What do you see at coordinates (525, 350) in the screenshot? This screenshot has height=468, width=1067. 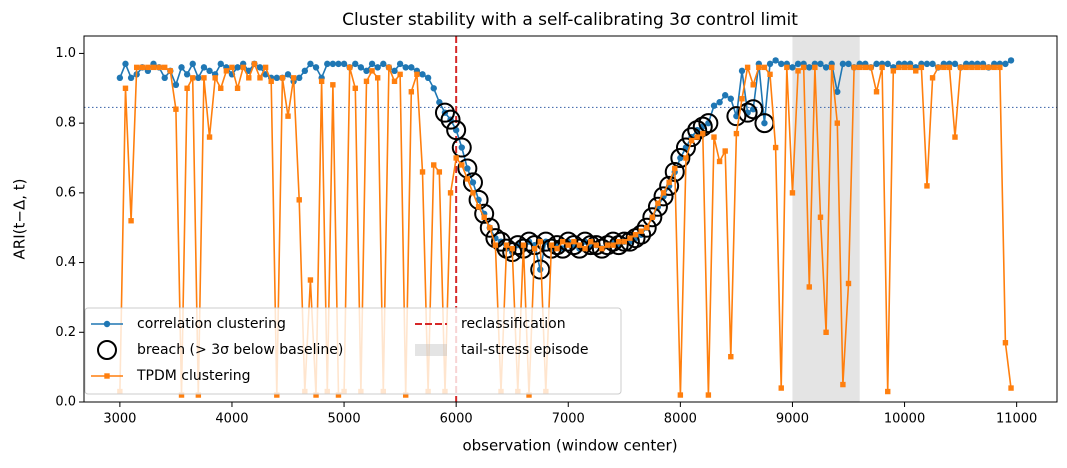 I see `legend-label: tail-stress episode` at bounding box center [525, 350].